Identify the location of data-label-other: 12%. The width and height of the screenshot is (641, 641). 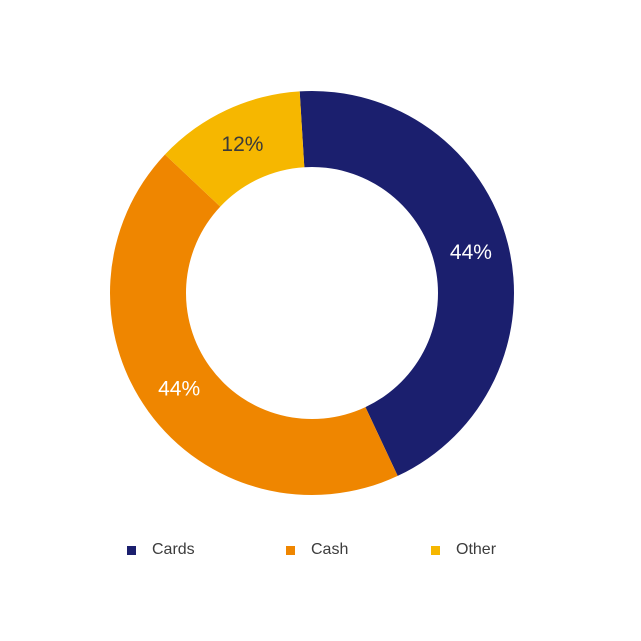
(242, 144).